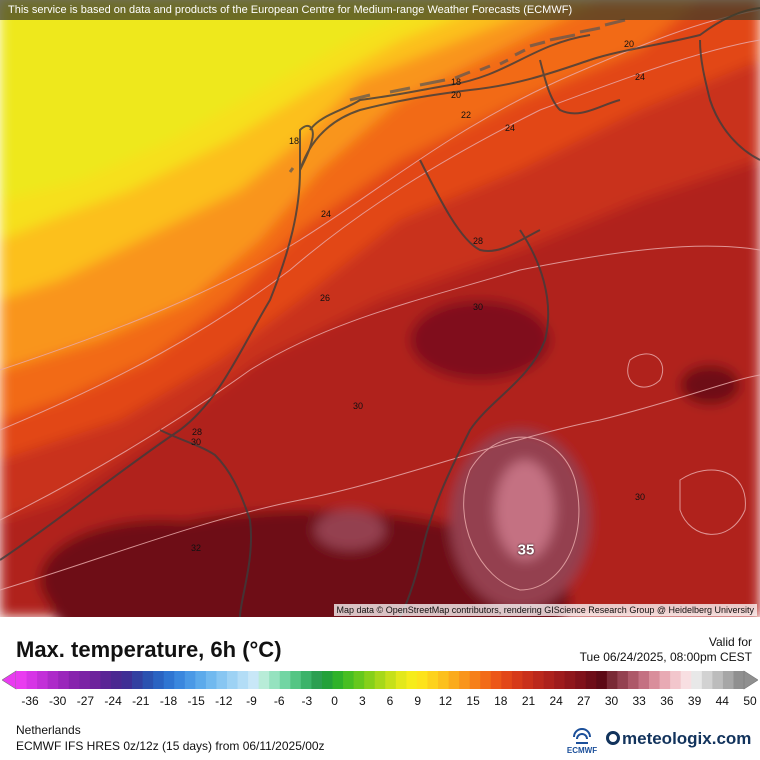 This screenshot has width=760, height=760. I want to click on scale-tick-label: 36, so click(667, 701).